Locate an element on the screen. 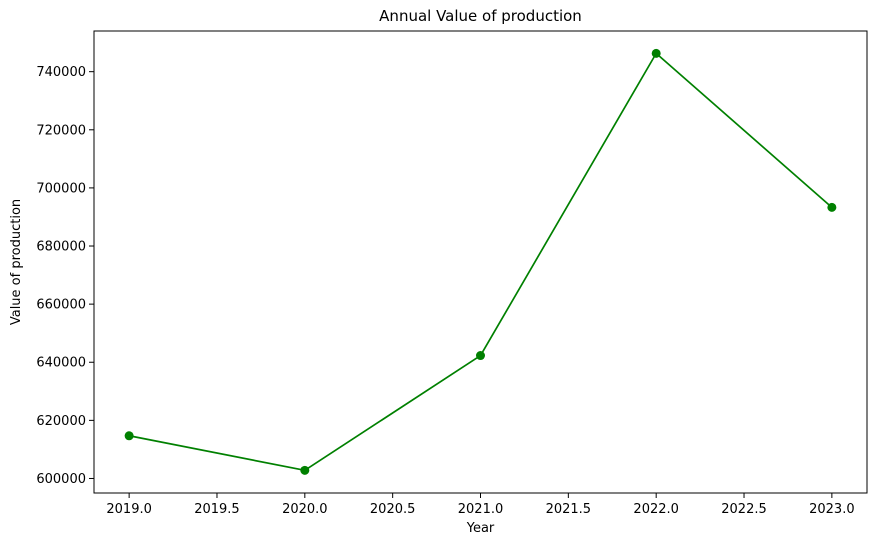  y-tick-label: 680000 is located at coordinates (61, 247).